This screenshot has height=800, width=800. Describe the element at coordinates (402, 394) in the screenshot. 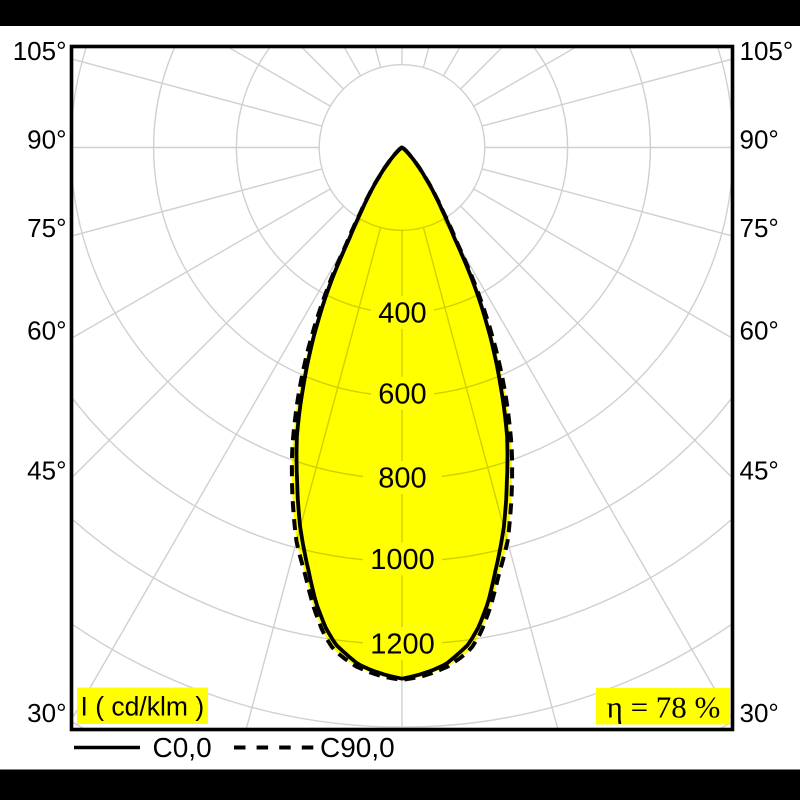

I see `svg-text: 600` at that location.